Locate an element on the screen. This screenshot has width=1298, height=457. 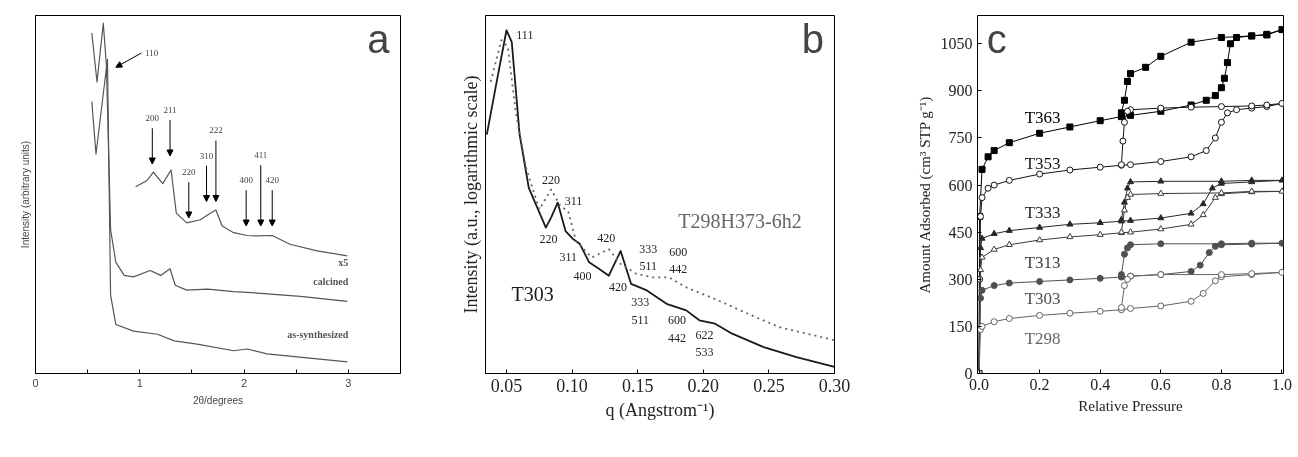
annotation: 222 is located at coordinates (216, 130).